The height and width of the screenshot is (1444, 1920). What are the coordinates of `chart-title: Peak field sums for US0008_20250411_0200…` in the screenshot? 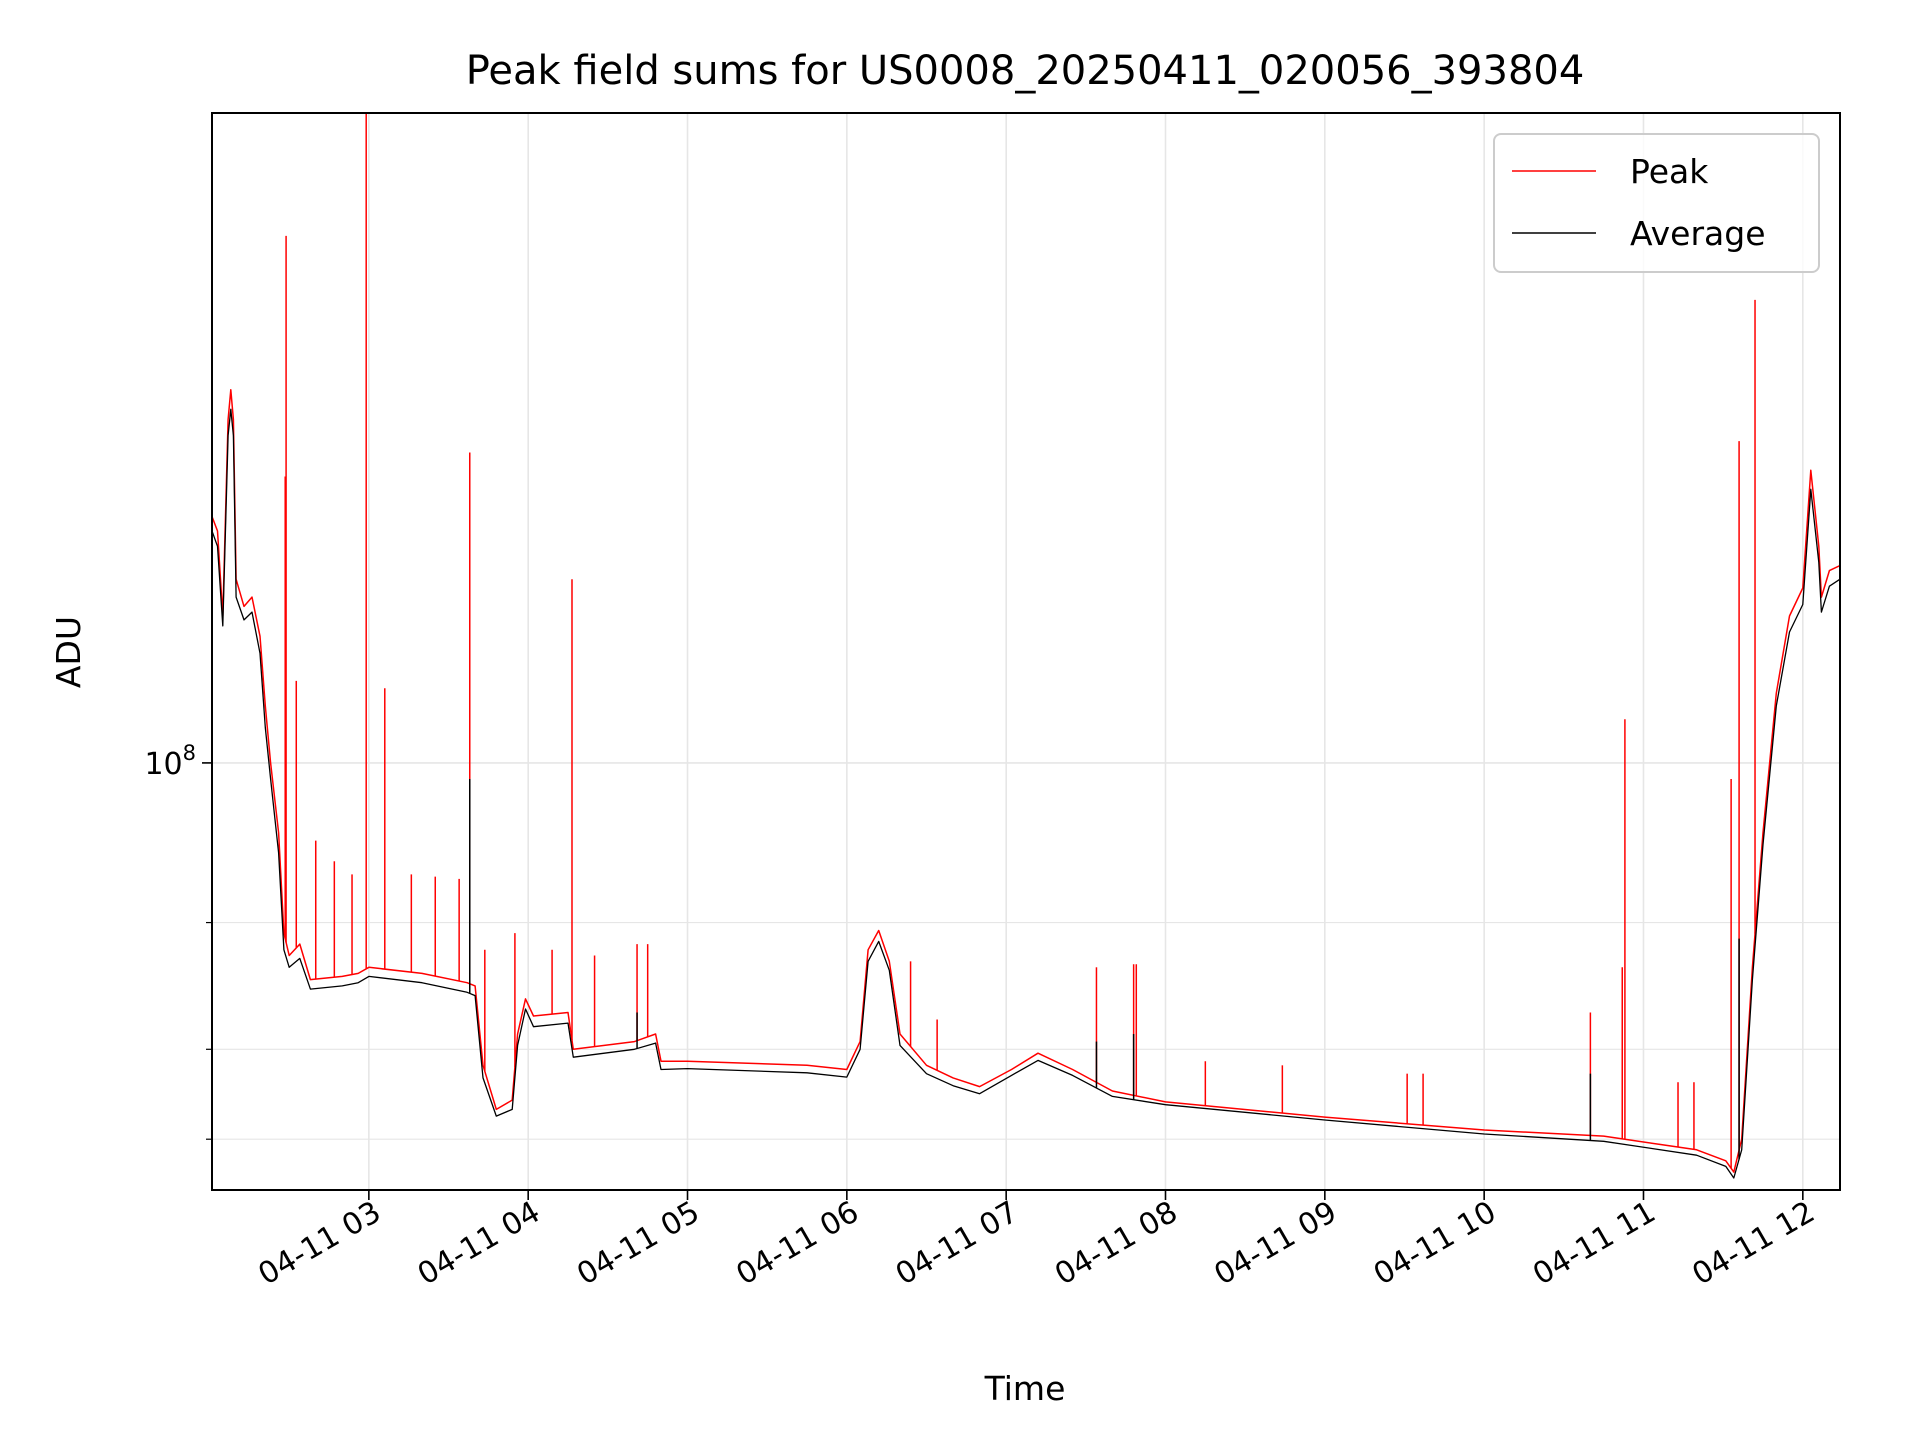 It's located at (1025, 71).